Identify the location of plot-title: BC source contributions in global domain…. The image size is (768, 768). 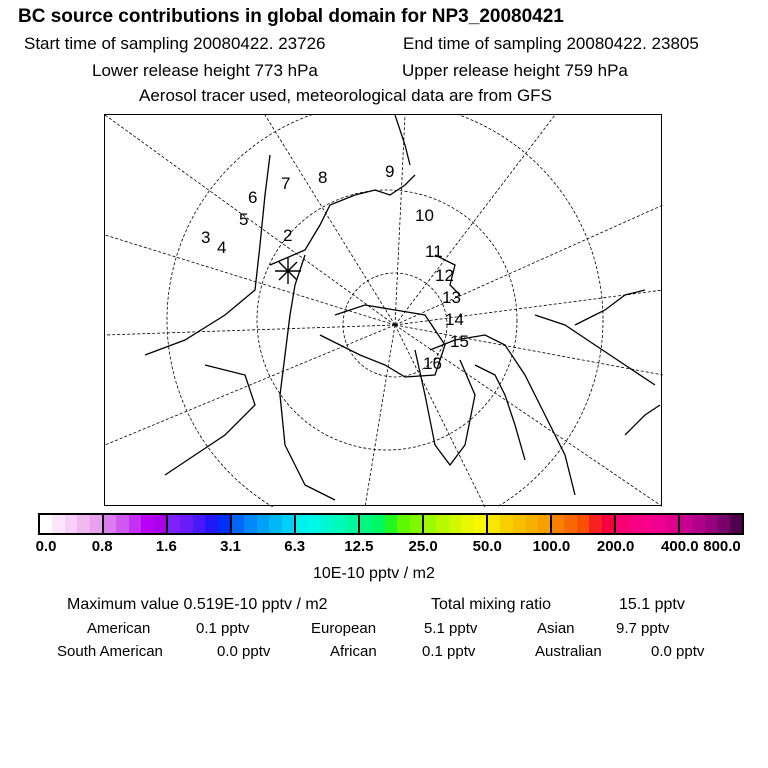
(291, 16).